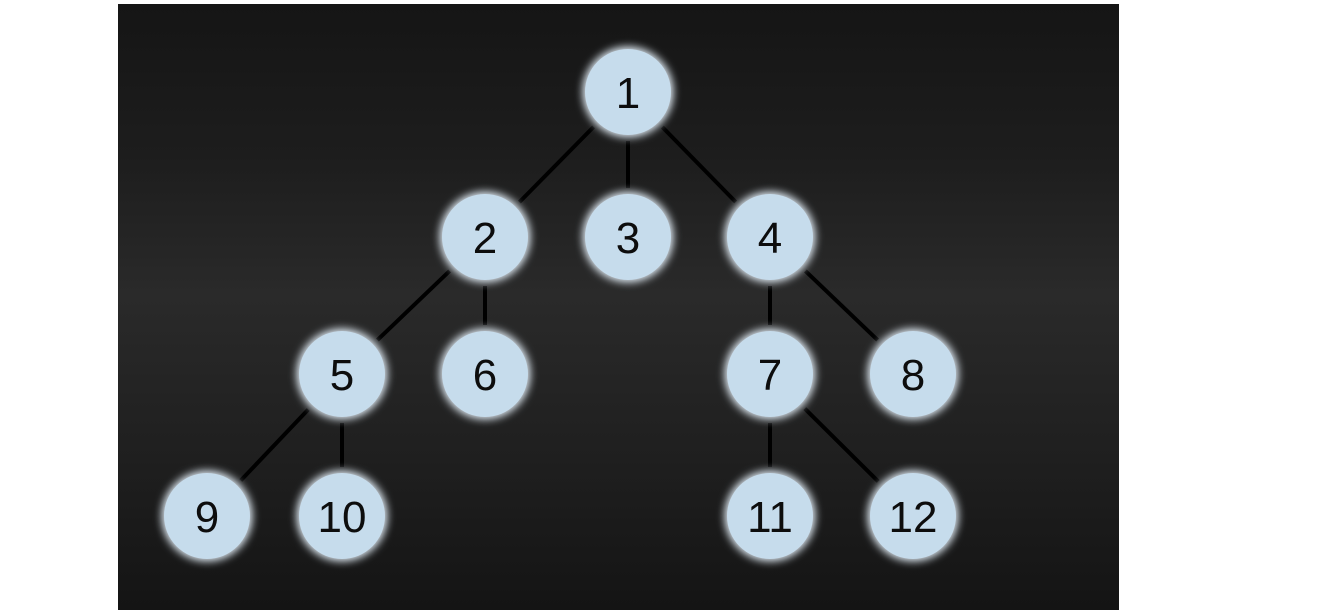 The image size is (1337, 610). I want to click on node-label-12: 12, so click(913, 517).